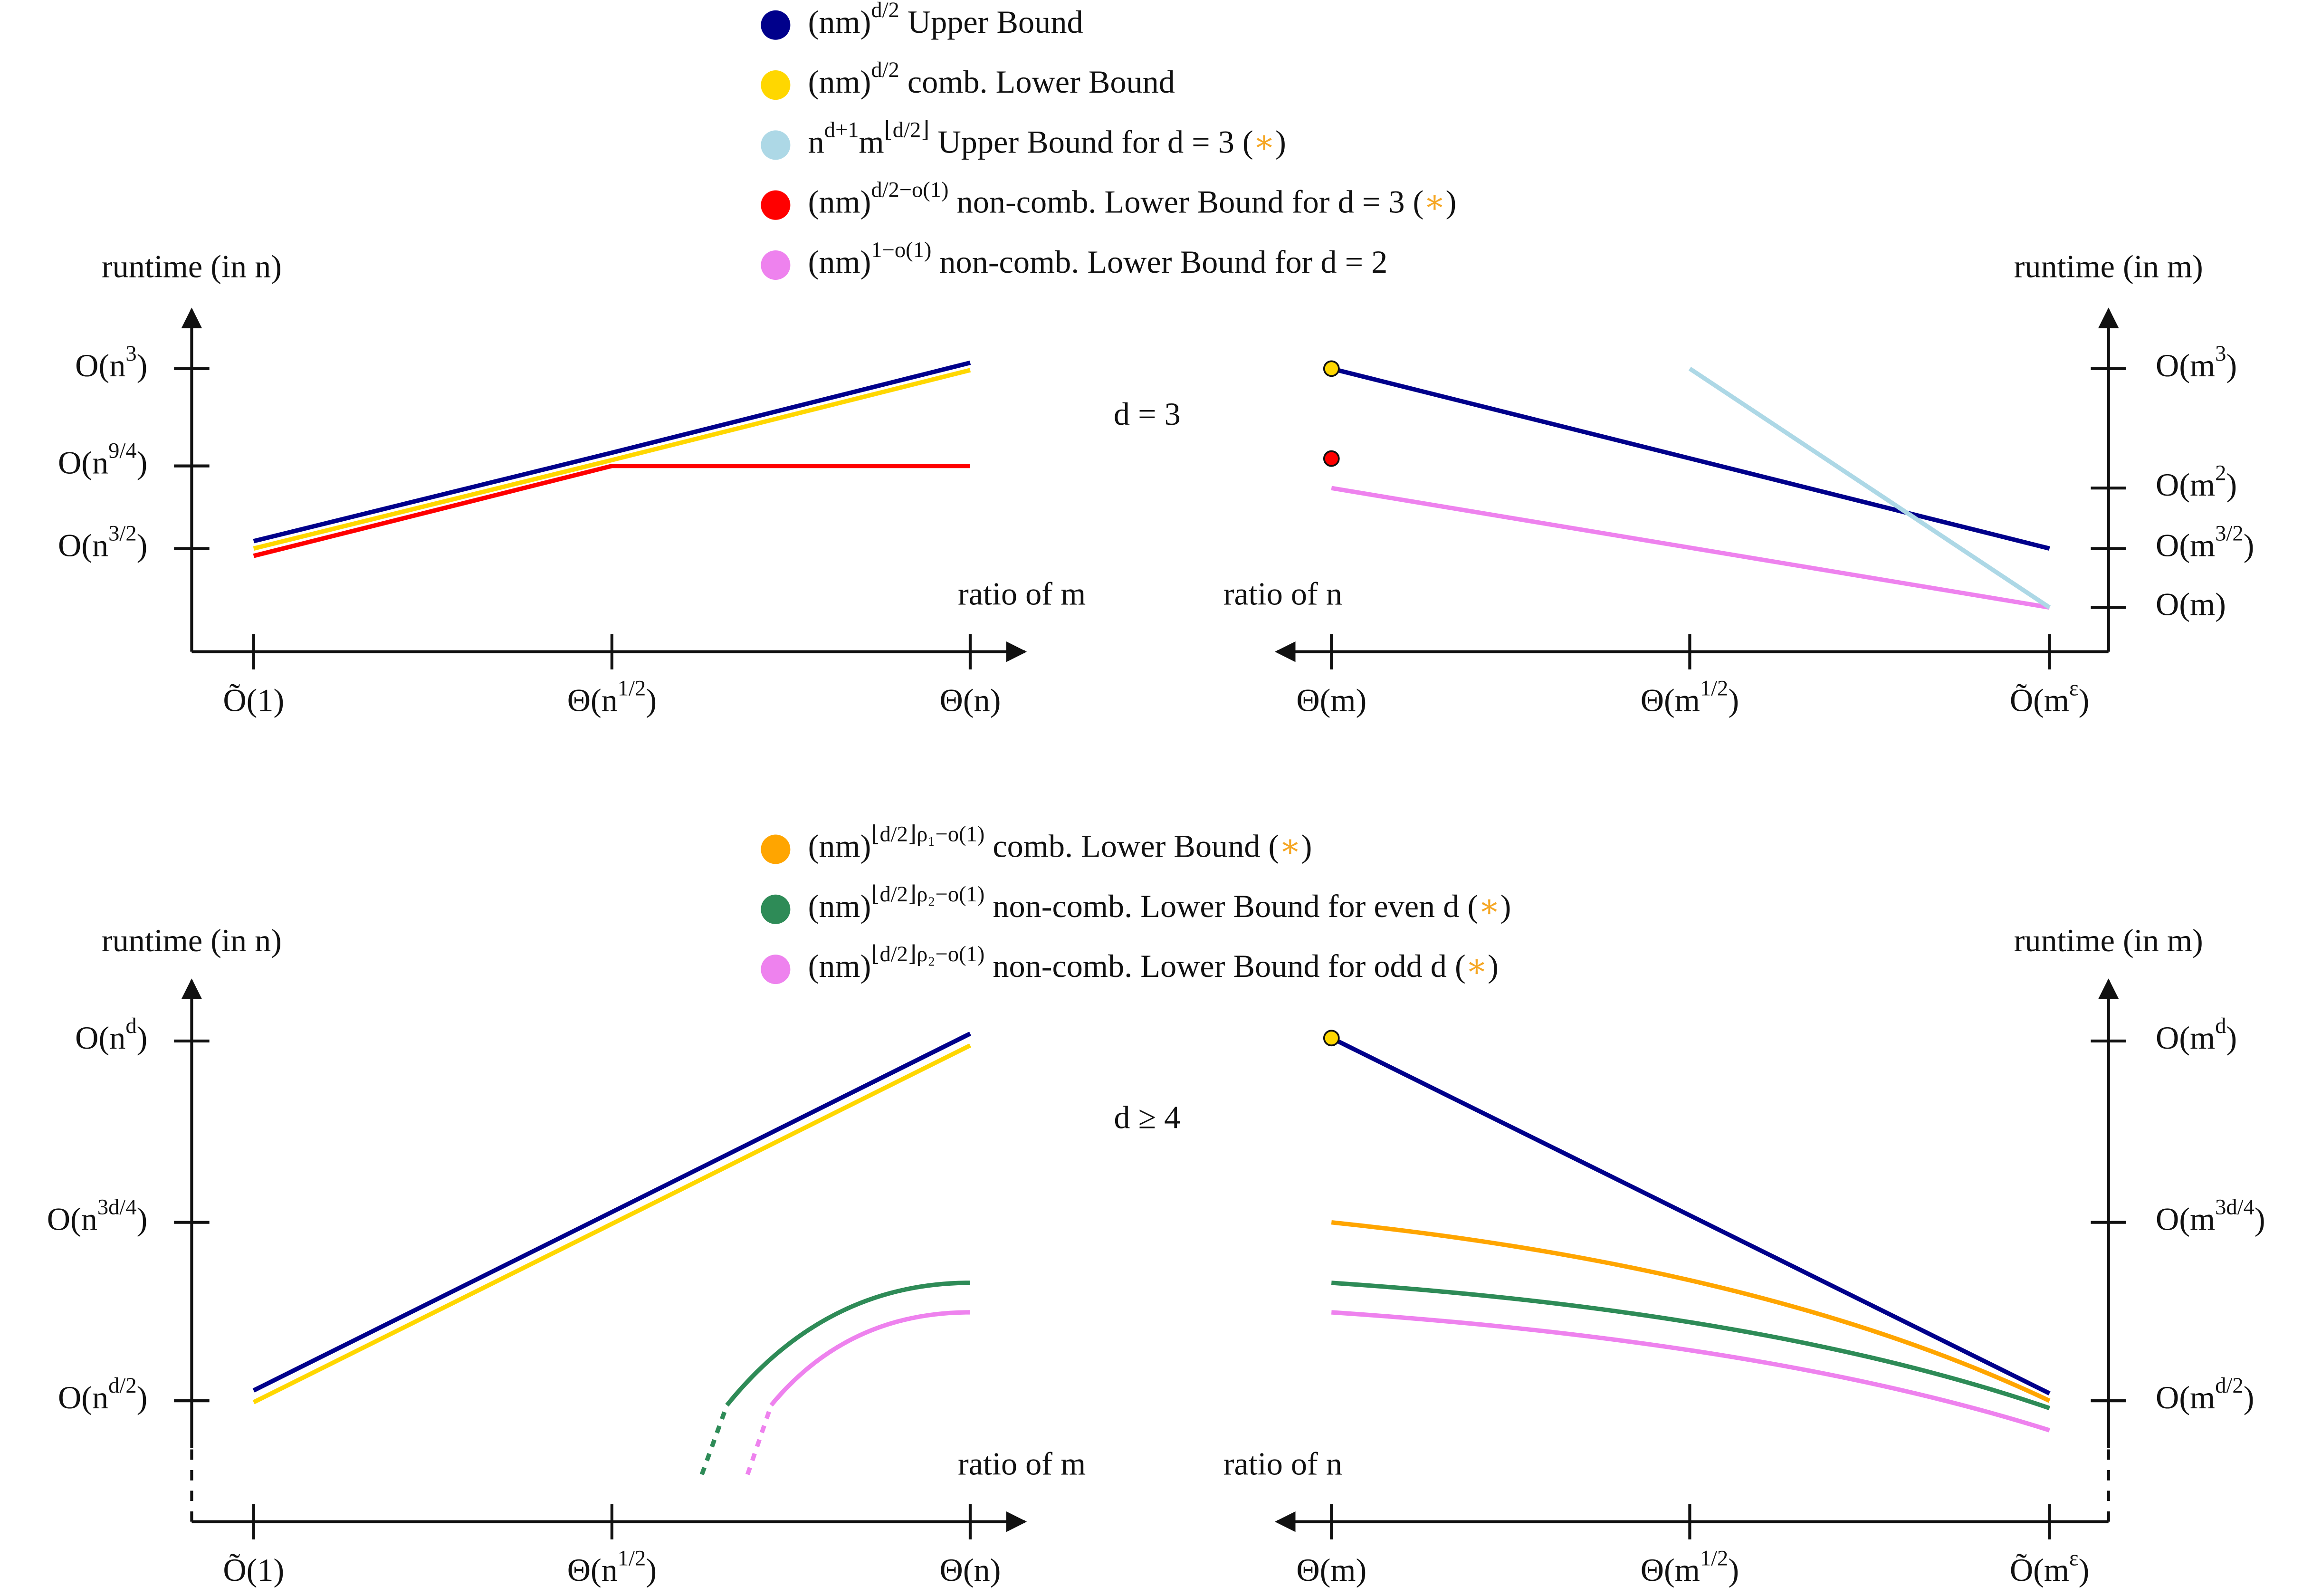  What do you see at coordinates (2220, 354) in the screenshot?
I see `superscript: 3` at bounding box center [2220, 354].